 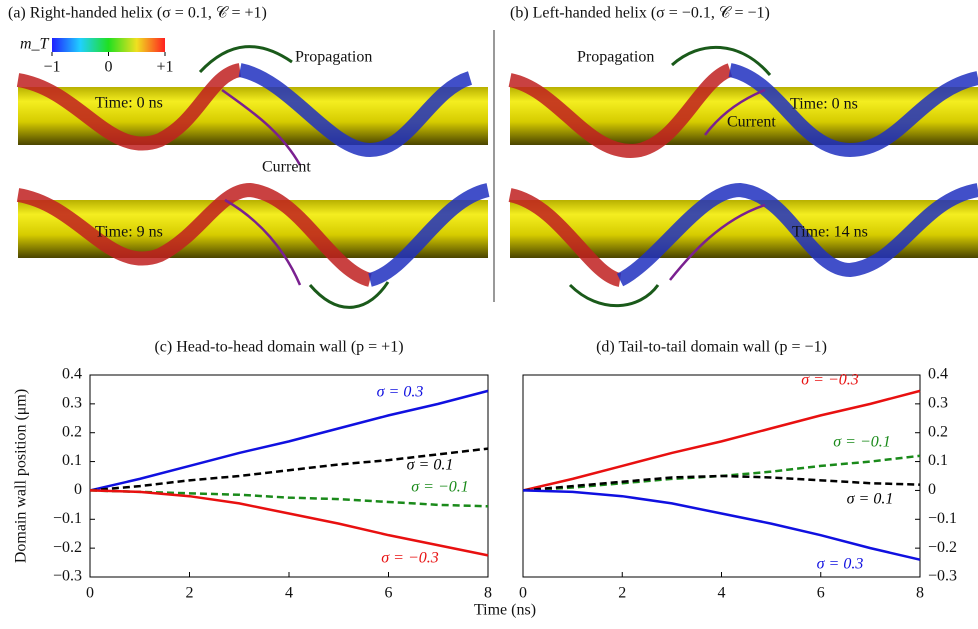 What do you see at coordinates (711, 347) in the screenshot?
I see `chart-title: (d) Tail-to-tail domain wall (p = −1)` at bounding box center [711, 347].